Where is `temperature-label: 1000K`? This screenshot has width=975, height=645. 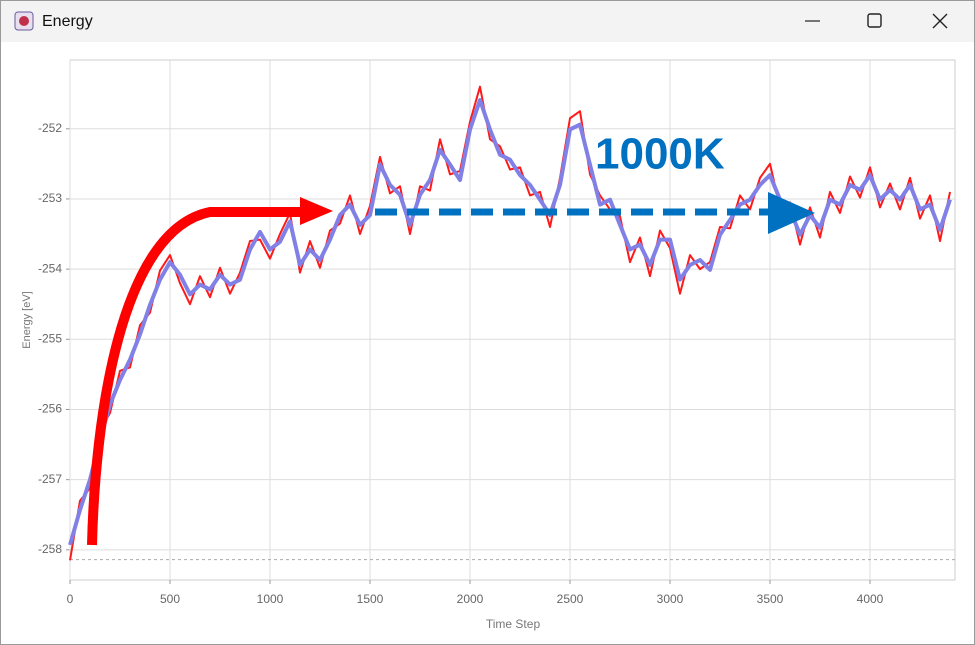
temperature-label: 1000K is located at coordinates (660, 154).